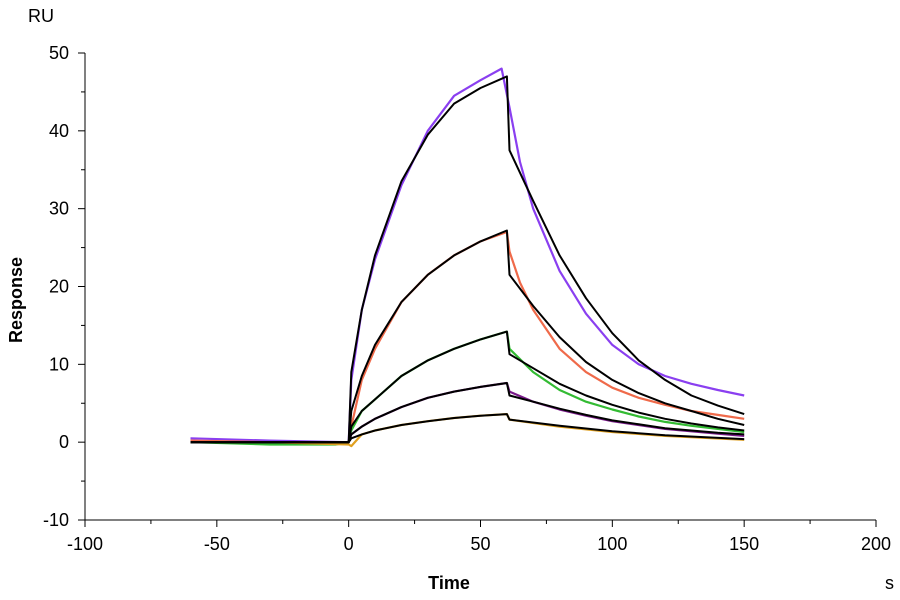 Image resolution: width=900 pixels, height=600 pixels. What do you see at coordinates (889, 583) in the screenshot?
I see `x-unit-label: s` at bounding box center [889, 583].